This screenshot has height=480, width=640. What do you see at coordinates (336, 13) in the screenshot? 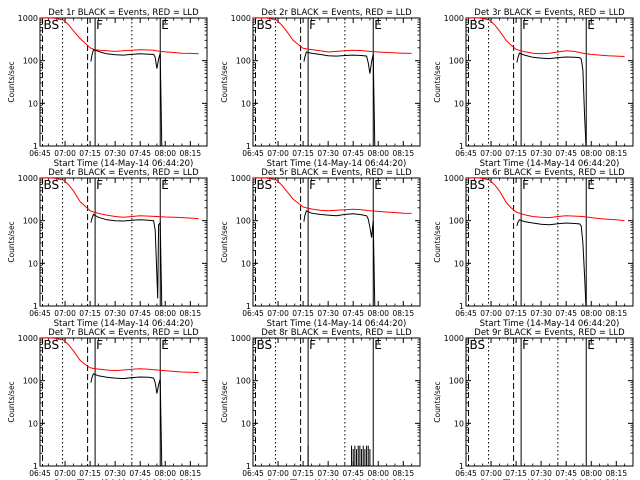
I see `panel-title: Det 2r BLACK = Events, RED = LLD` at bounding box center [336, 13].